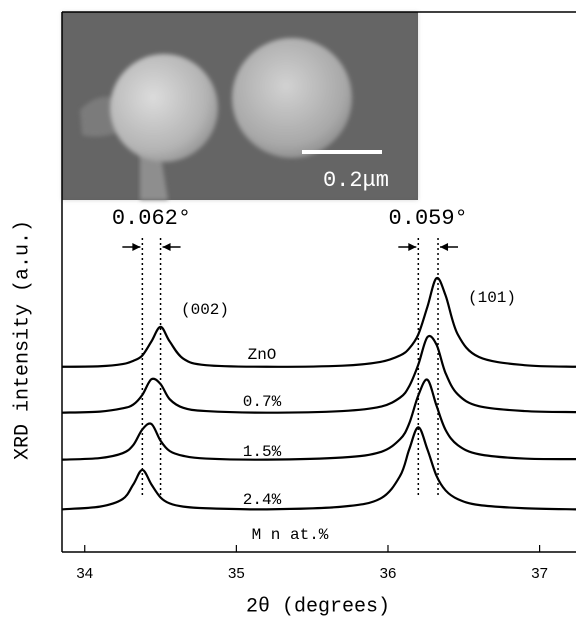 The width and height of the screenshot is (576, 623). What do you see at coordinates (290, 535) in the screenshot?
I see `legend-title: M n at.%` at bounding box center [290, 535].